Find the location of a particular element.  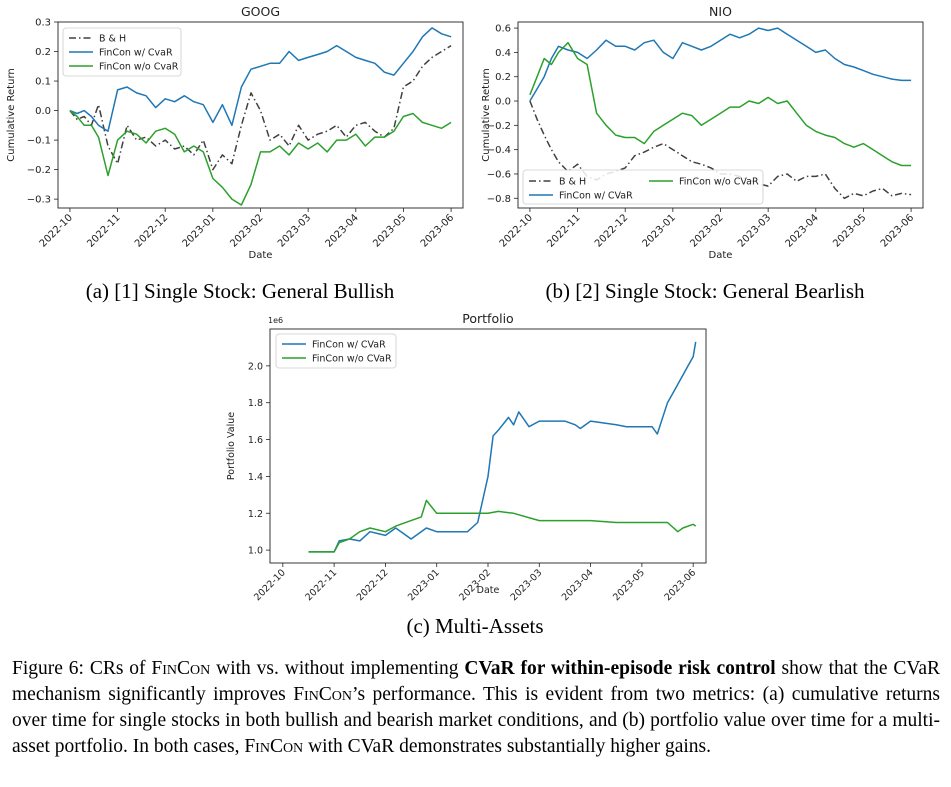

chart-title: GOOG is located at coordinates (260, 11).